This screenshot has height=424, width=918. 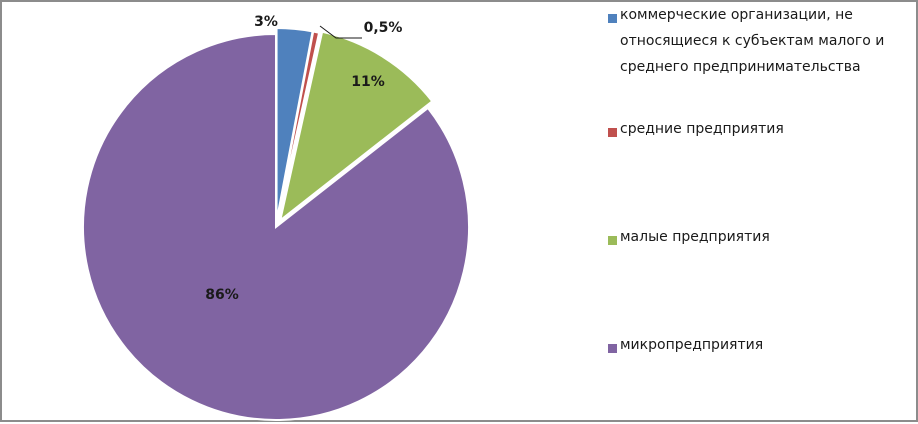 I want to click on data-label-small: 11%, so click(x=368, y=82).